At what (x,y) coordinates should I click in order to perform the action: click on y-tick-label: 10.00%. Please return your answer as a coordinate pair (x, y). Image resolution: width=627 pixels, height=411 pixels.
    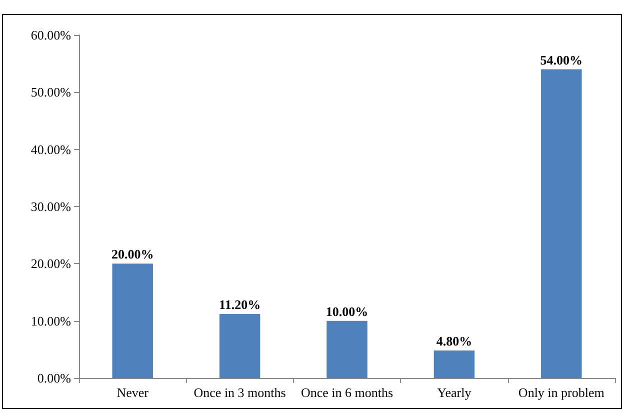
    Looking at the image, I should click on (51, 320).